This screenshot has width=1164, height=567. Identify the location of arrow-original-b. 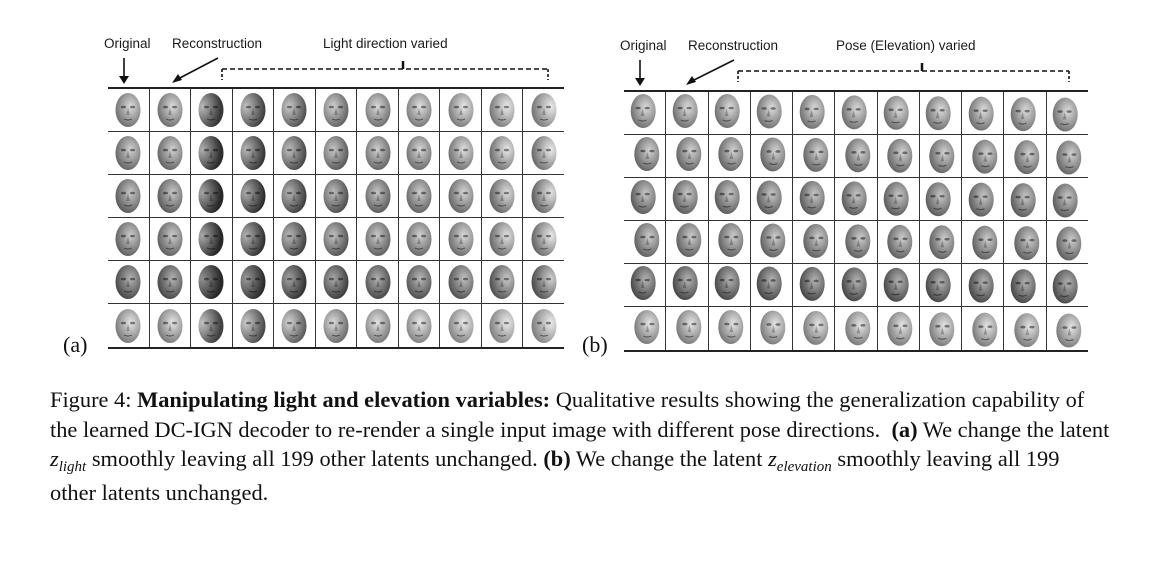
(640, 73).